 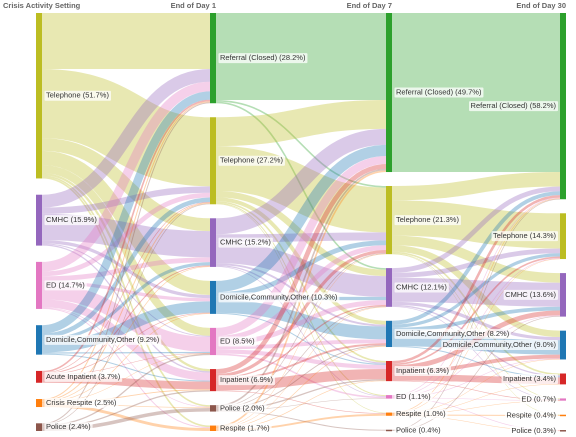 I want to click on node-label: CMHC (13.6%), so click(x=530, y=294).